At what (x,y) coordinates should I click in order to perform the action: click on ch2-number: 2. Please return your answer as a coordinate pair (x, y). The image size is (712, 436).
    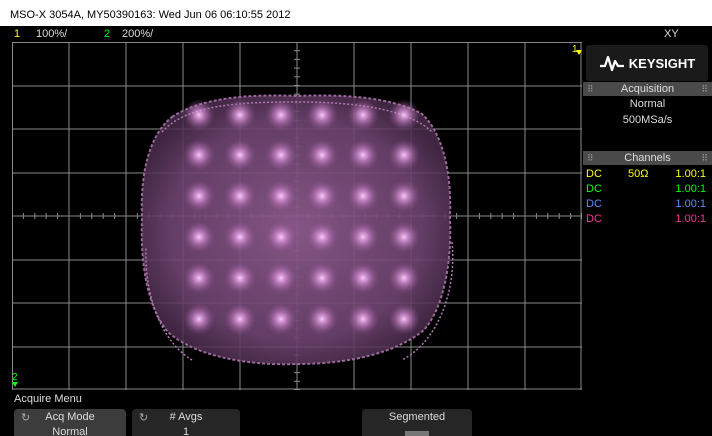
    Looking at the image, I should click on (107, 34).